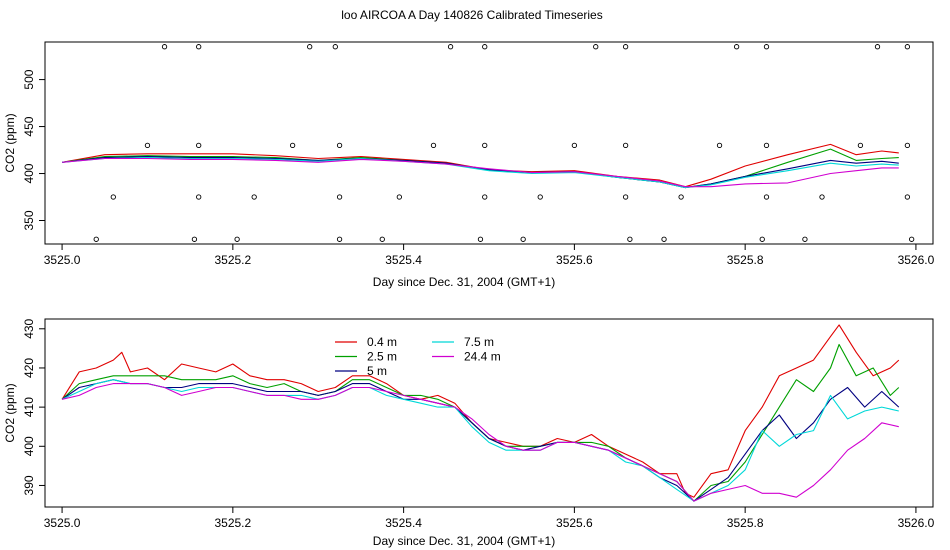 This screenshot has width=950, height=550. Describe the element at coordinates (29, 407) in the screenshot. I see `y-tick-label: 410` at that location.